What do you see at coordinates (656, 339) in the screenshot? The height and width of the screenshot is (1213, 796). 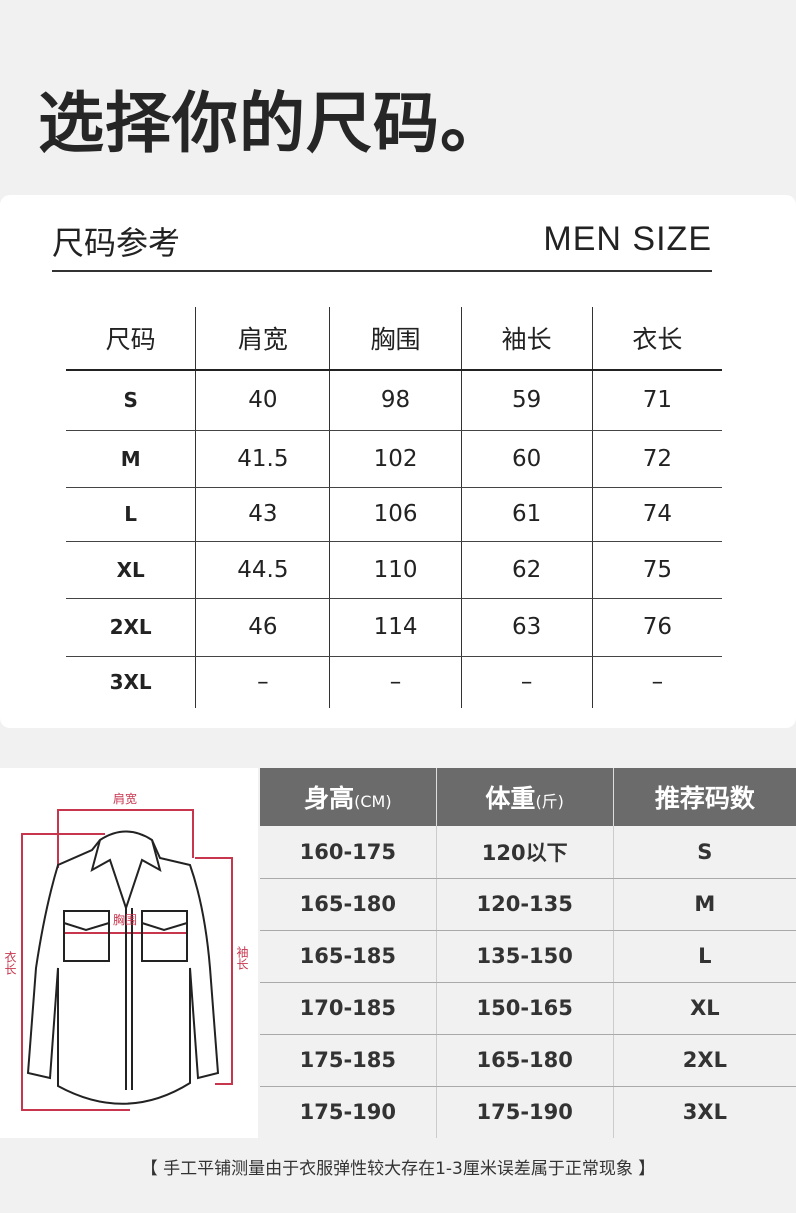 I see `size-col-header: 衣长` at bounding box center [656, 339].